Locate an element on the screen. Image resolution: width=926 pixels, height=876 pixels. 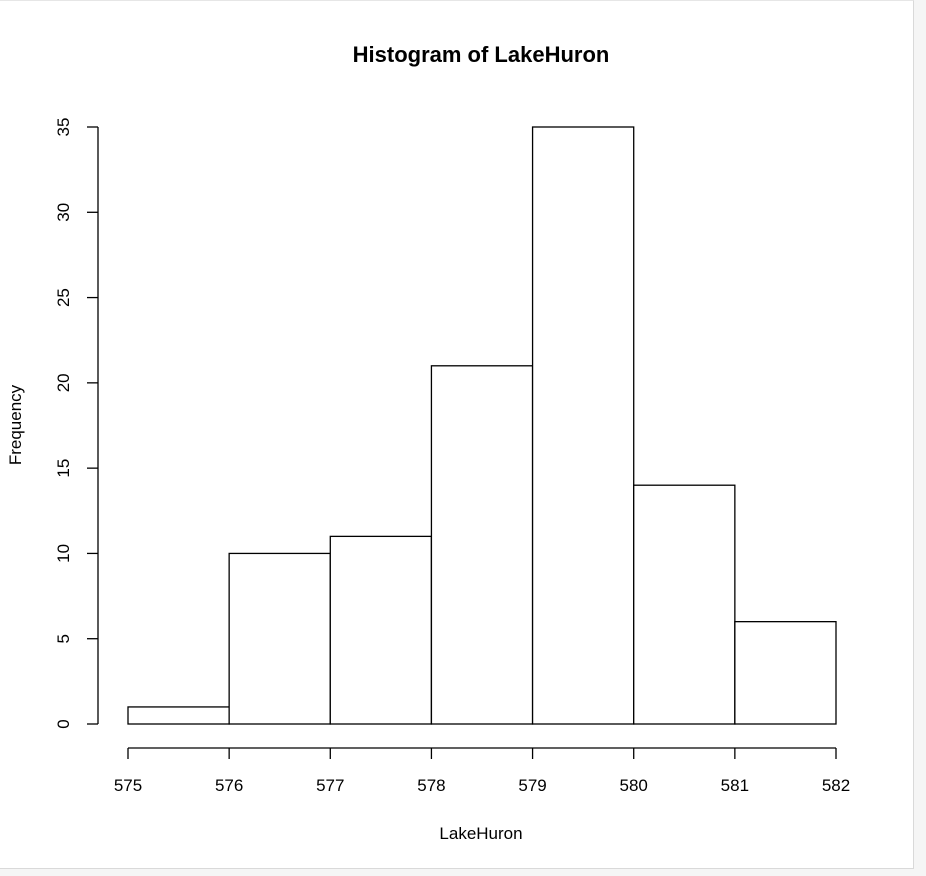
x-tick-label-2: 577 is located at coordinates (330, 785).